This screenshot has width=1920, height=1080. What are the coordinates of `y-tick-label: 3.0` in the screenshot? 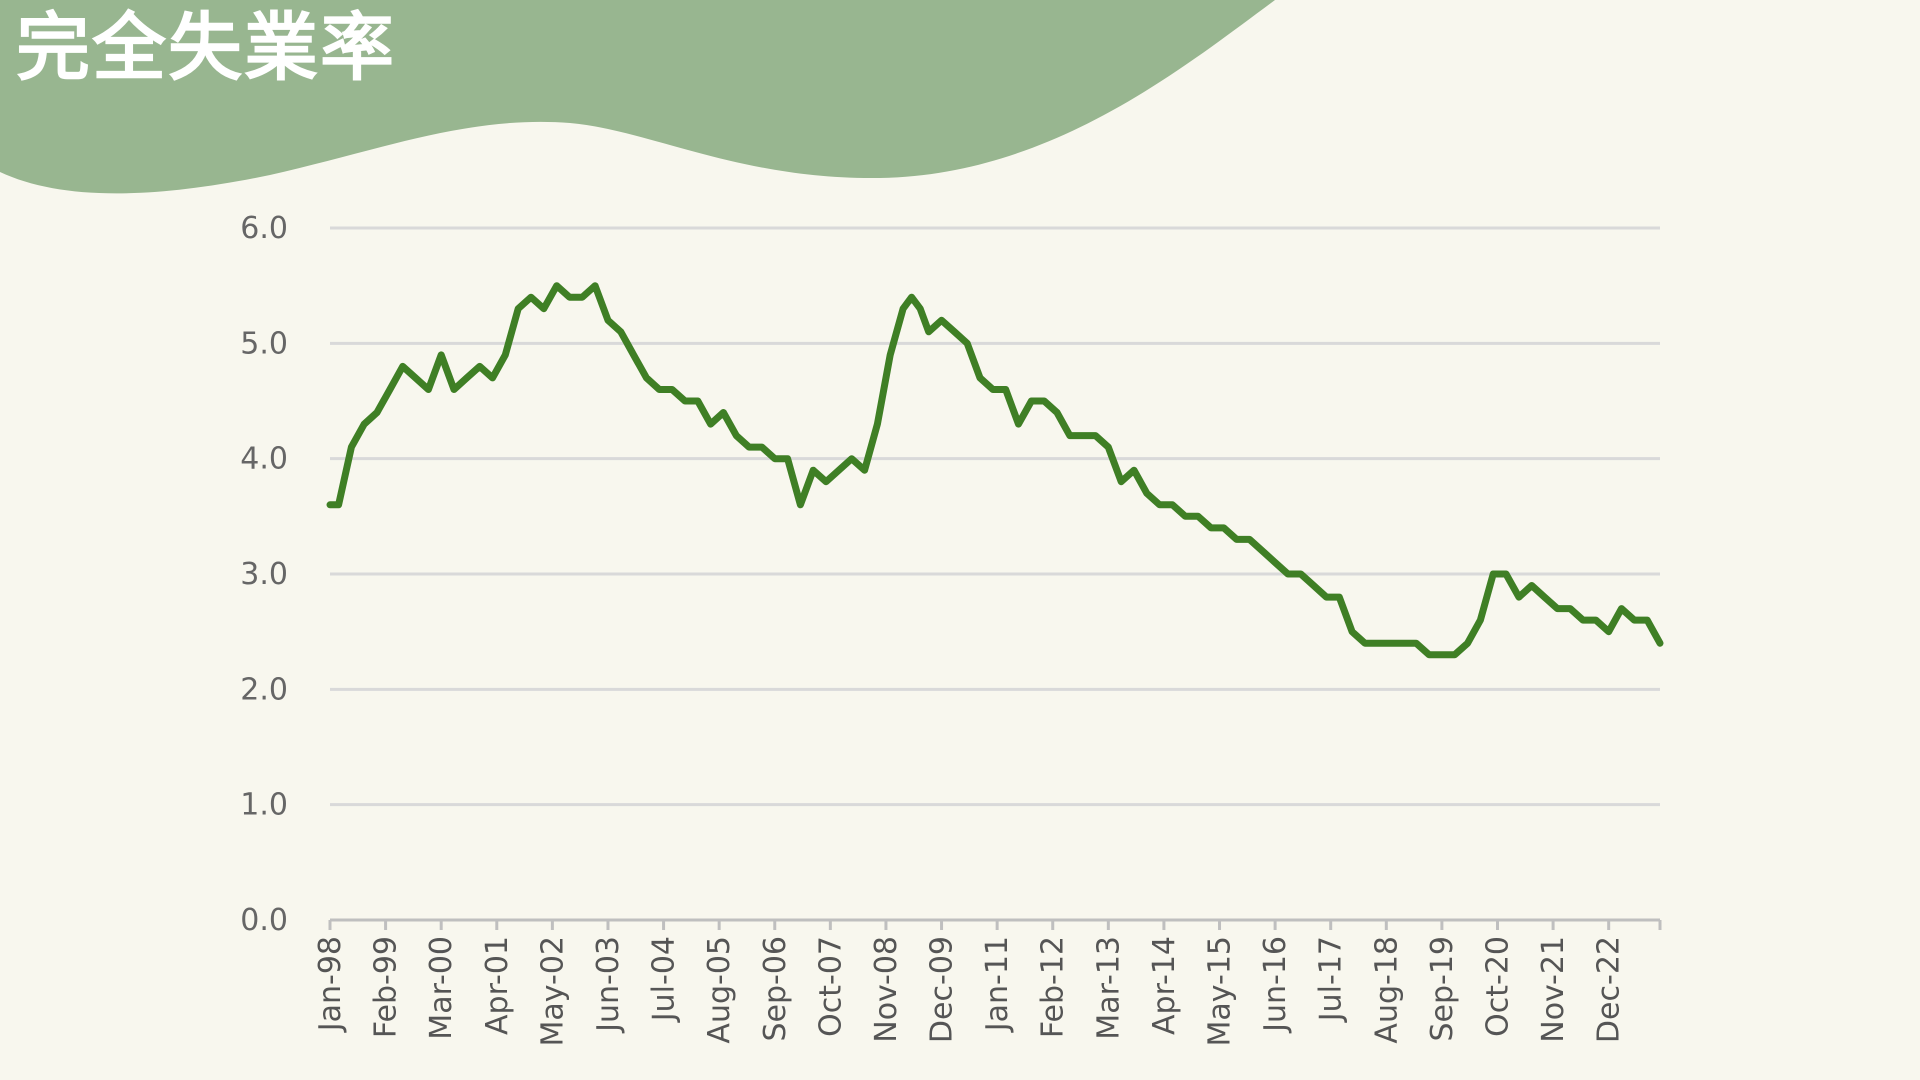 It's located at (264, 574).